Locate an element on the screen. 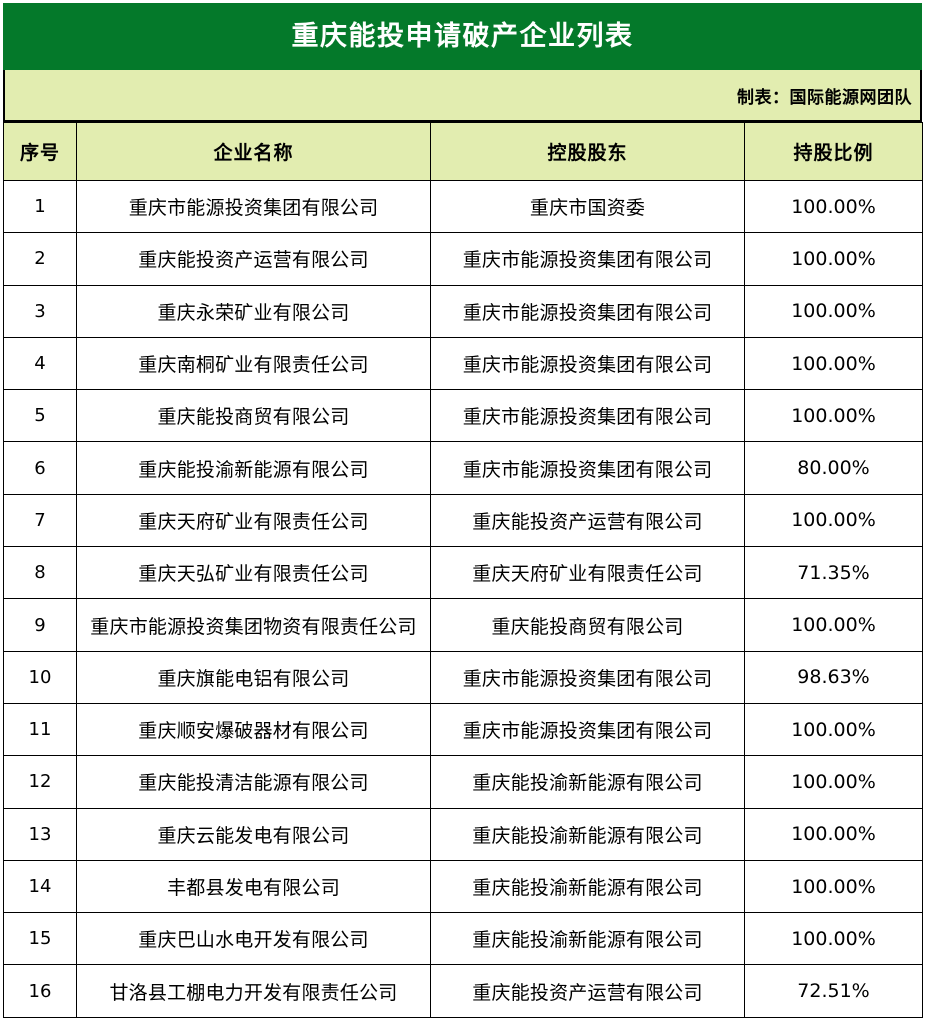 This screenshot has width=927, height=1028. table-row: 14 丰都县发电有限公司 重庆能投渝新能源有限公司 100.00% is located at coordinates (463, 886).